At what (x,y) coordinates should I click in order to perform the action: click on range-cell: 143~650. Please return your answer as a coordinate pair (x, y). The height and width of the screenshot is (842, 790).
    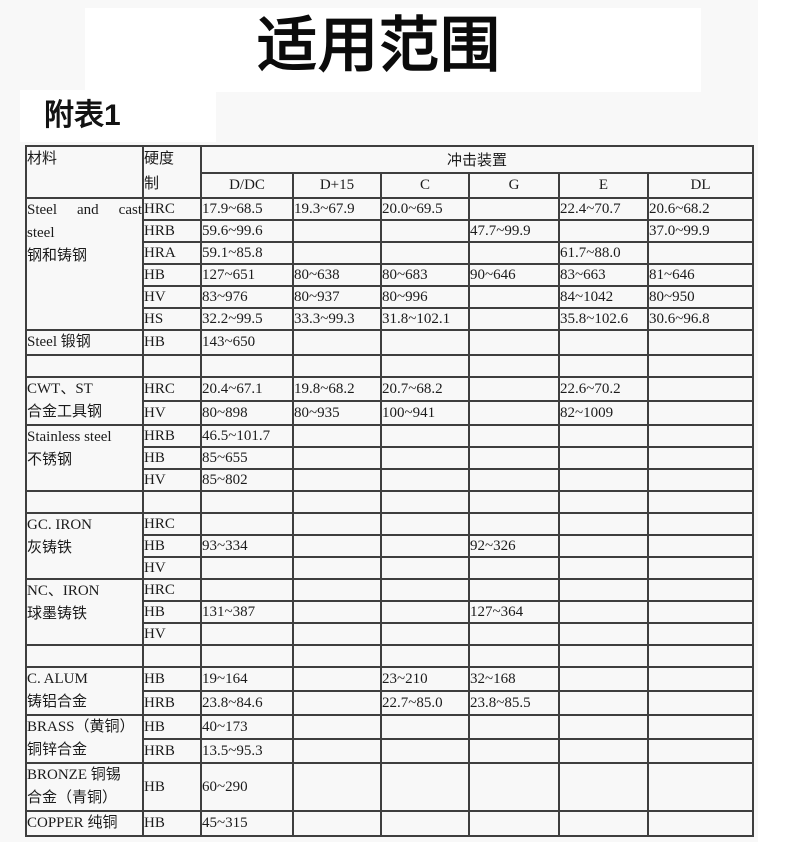
    Looking at the image, I should click on (247, 342).